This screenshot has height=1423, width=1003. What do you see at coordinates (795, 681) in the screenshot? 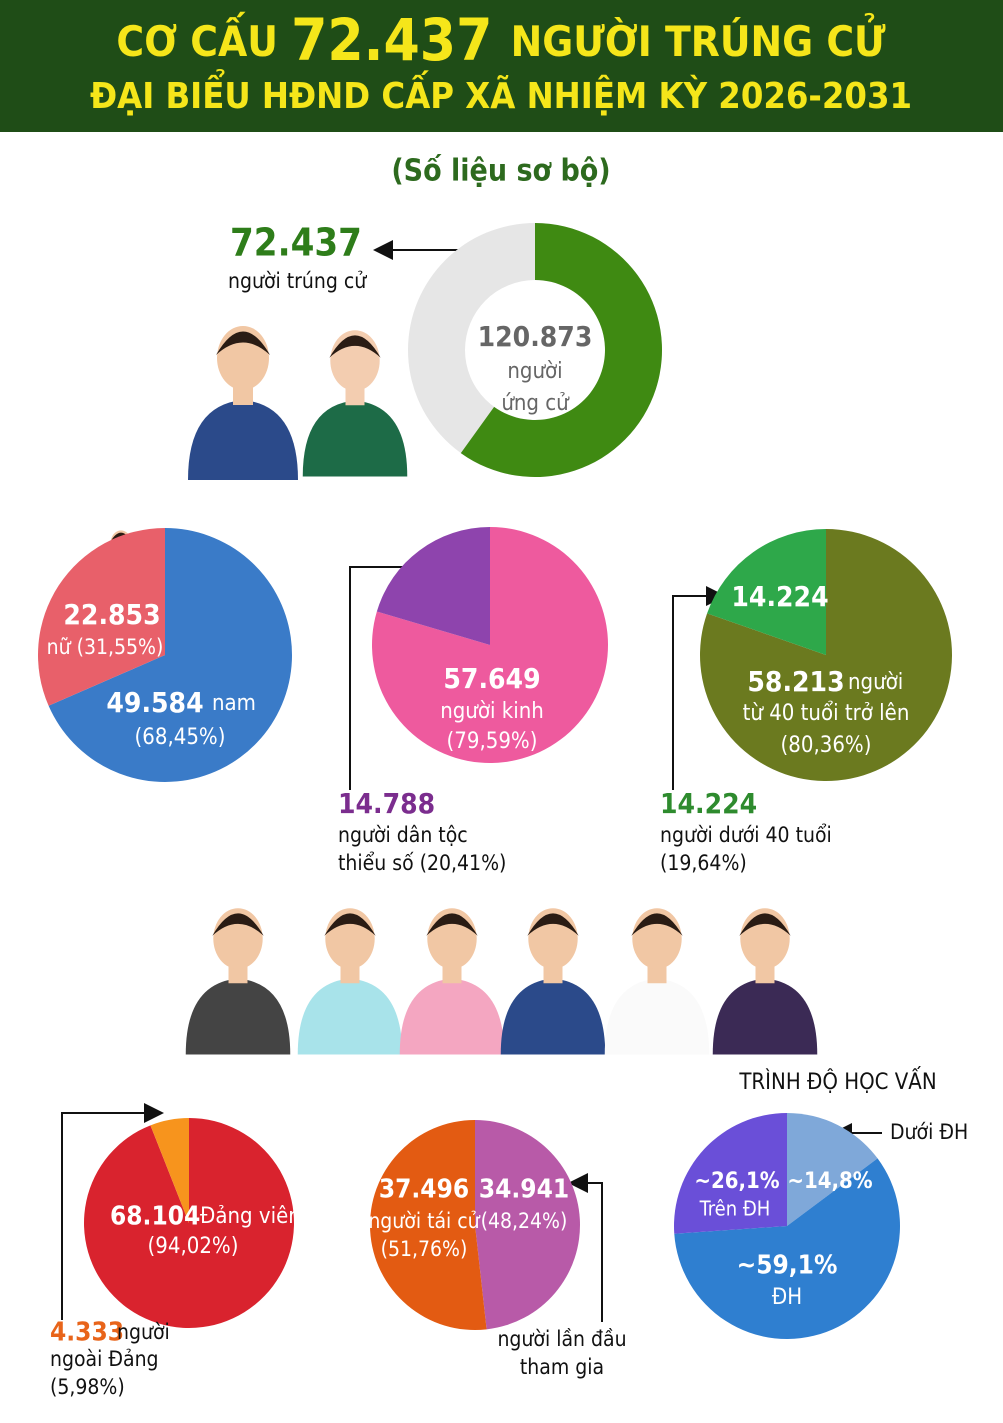
I see `label: 58.213` at bounding box center [795, 681].